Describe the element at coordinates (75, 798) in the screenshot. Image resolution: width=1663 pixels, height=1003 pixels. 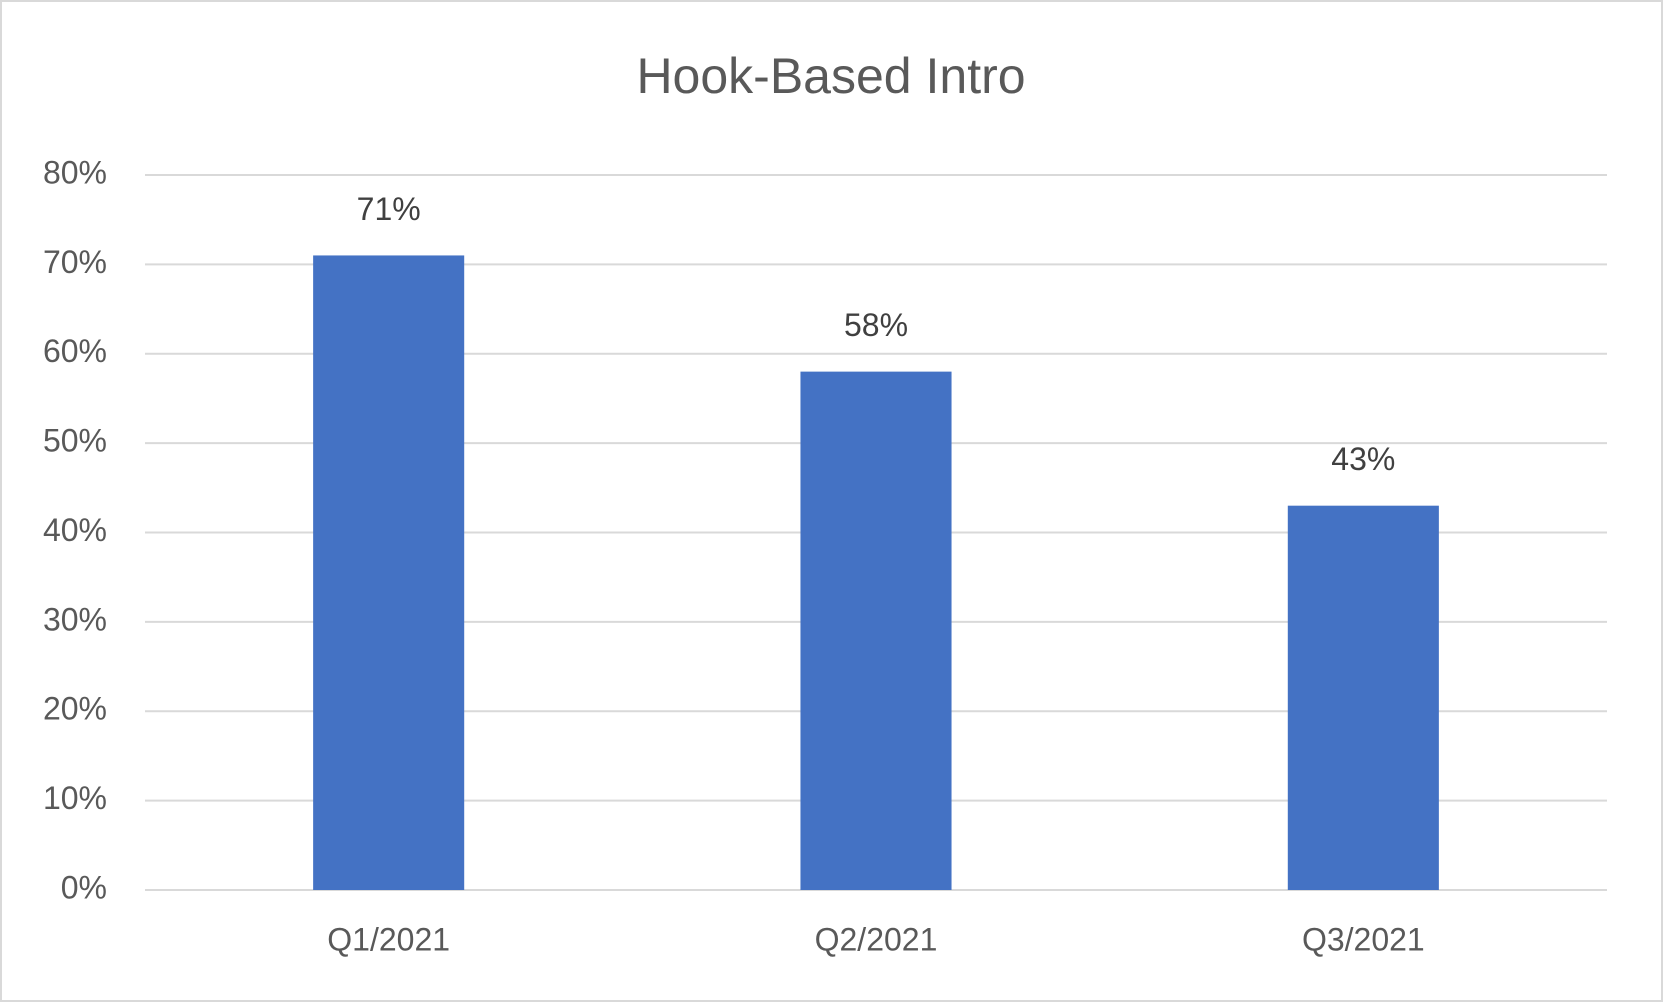
I see `y-tick-label: 10%` at that location.